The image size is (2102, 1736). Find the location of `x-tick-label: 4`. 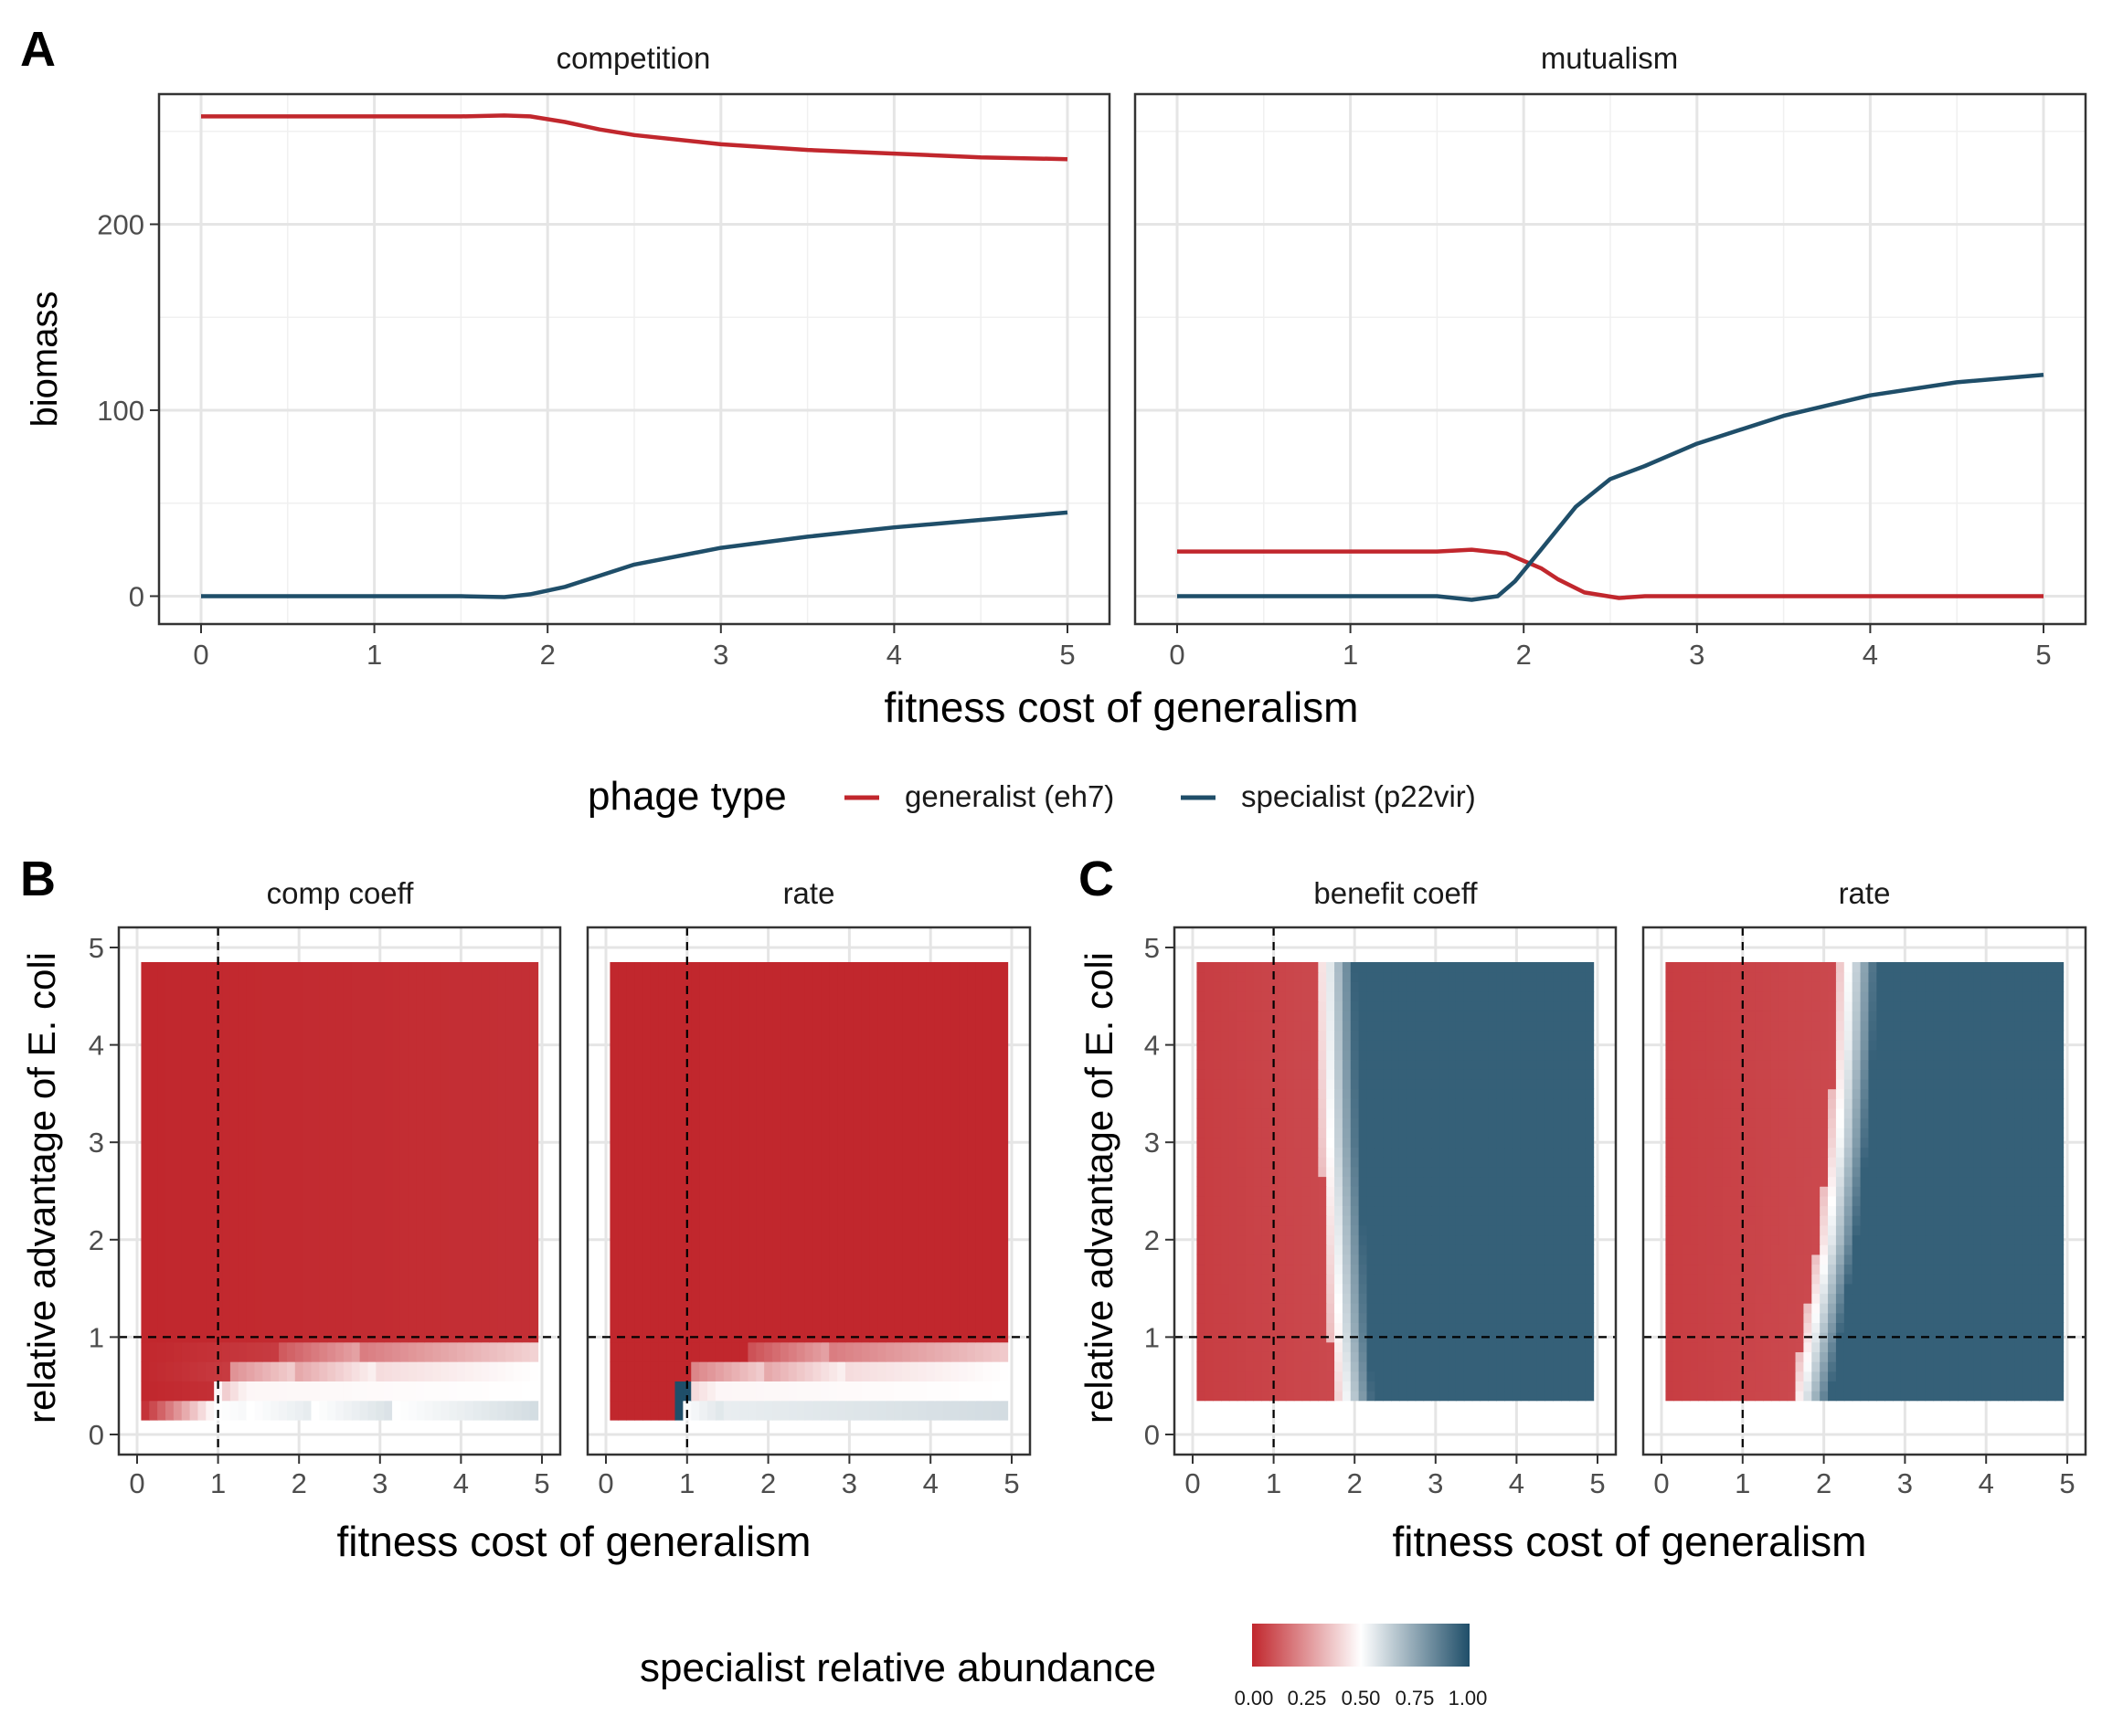

x-tick-label: 4 is located at coordinates (1516, 1483).